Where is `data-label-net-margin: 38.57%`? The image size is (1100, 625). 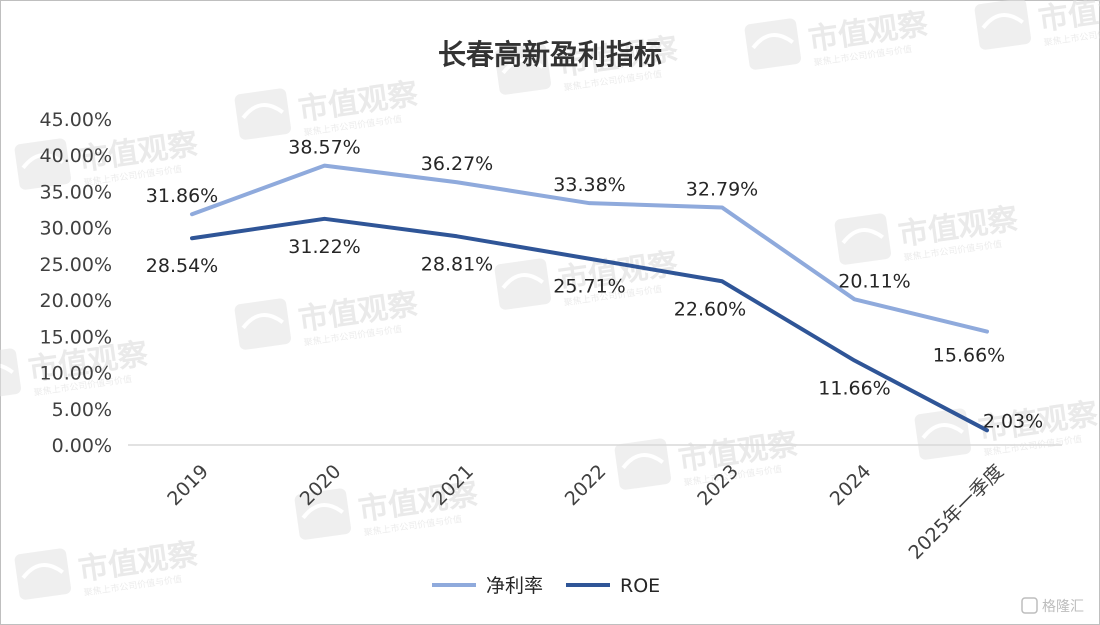 data-label-net-margin: 38.57% is located at coordinates (324, 148).